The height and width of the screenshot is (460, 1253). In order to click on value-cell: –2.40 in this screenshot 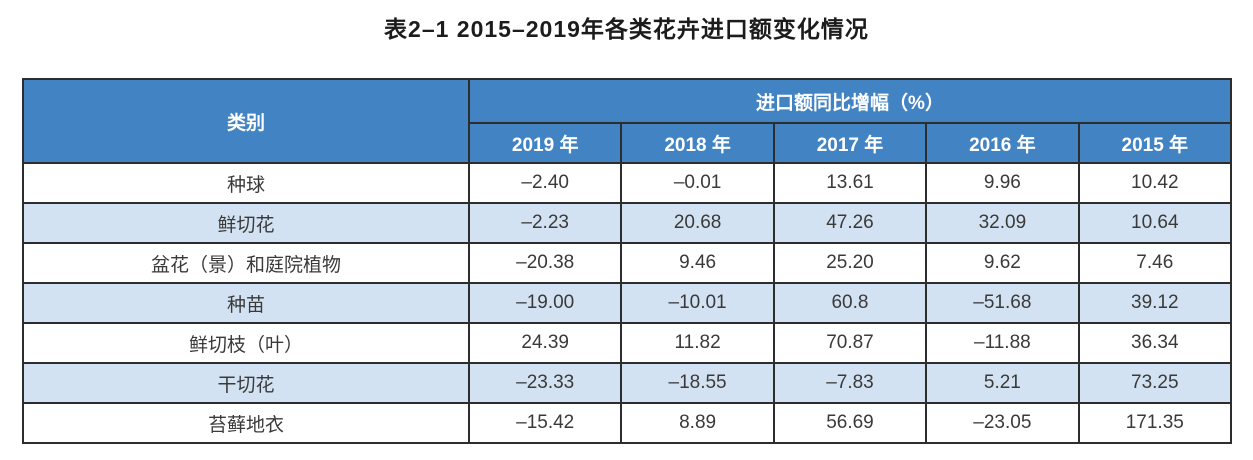, I will do `click(545, 183)`.